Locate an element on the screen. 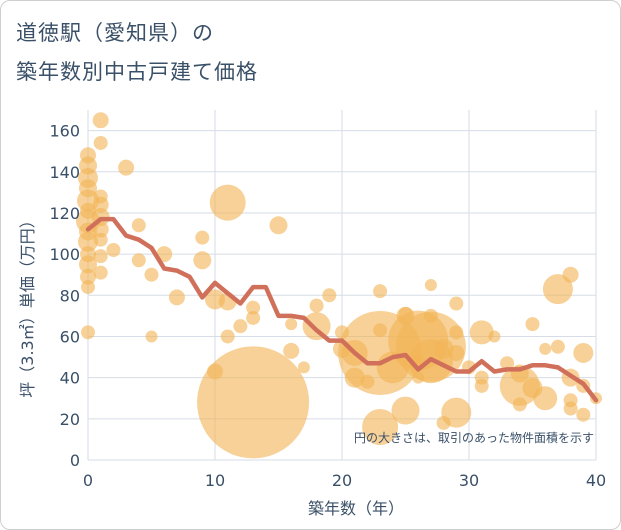  x-tick-label: 0 is located at coordinates (88, 480).